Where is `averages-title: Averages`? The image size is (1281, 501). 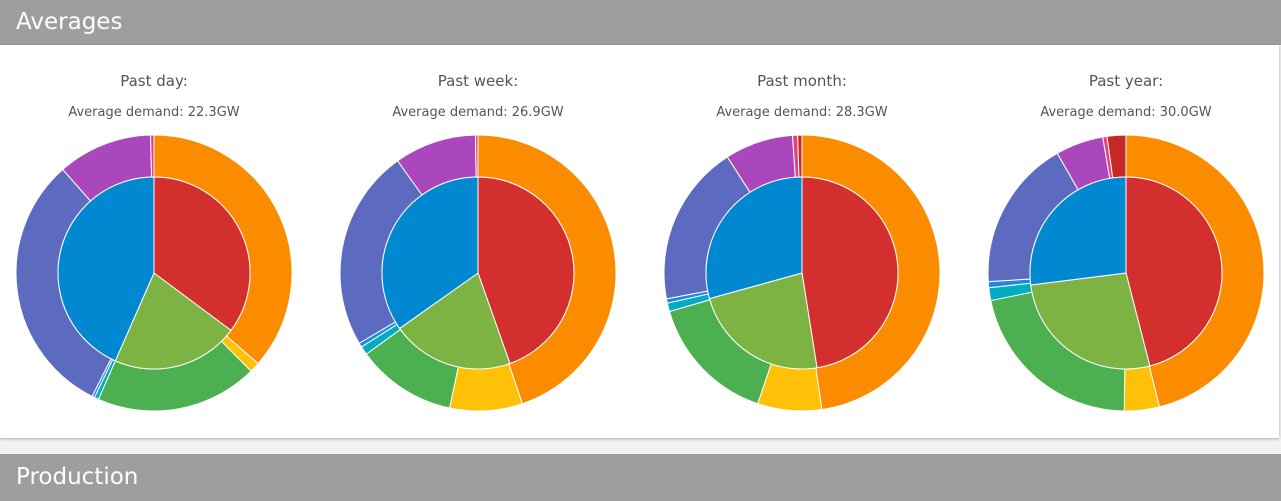
averages-title: Averages is located at coordinates (69, 22).